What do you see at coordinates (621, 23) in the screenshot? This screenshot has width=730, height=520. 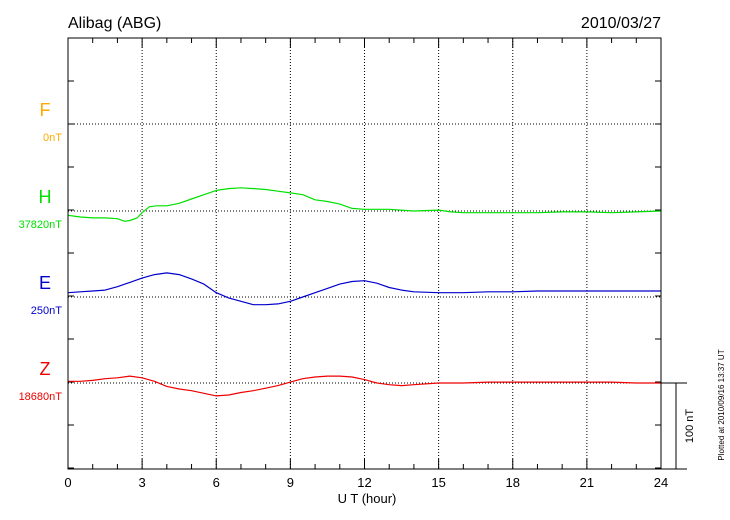 I see `chart-date: 2010/03/27` at bounding box center [621, 23].